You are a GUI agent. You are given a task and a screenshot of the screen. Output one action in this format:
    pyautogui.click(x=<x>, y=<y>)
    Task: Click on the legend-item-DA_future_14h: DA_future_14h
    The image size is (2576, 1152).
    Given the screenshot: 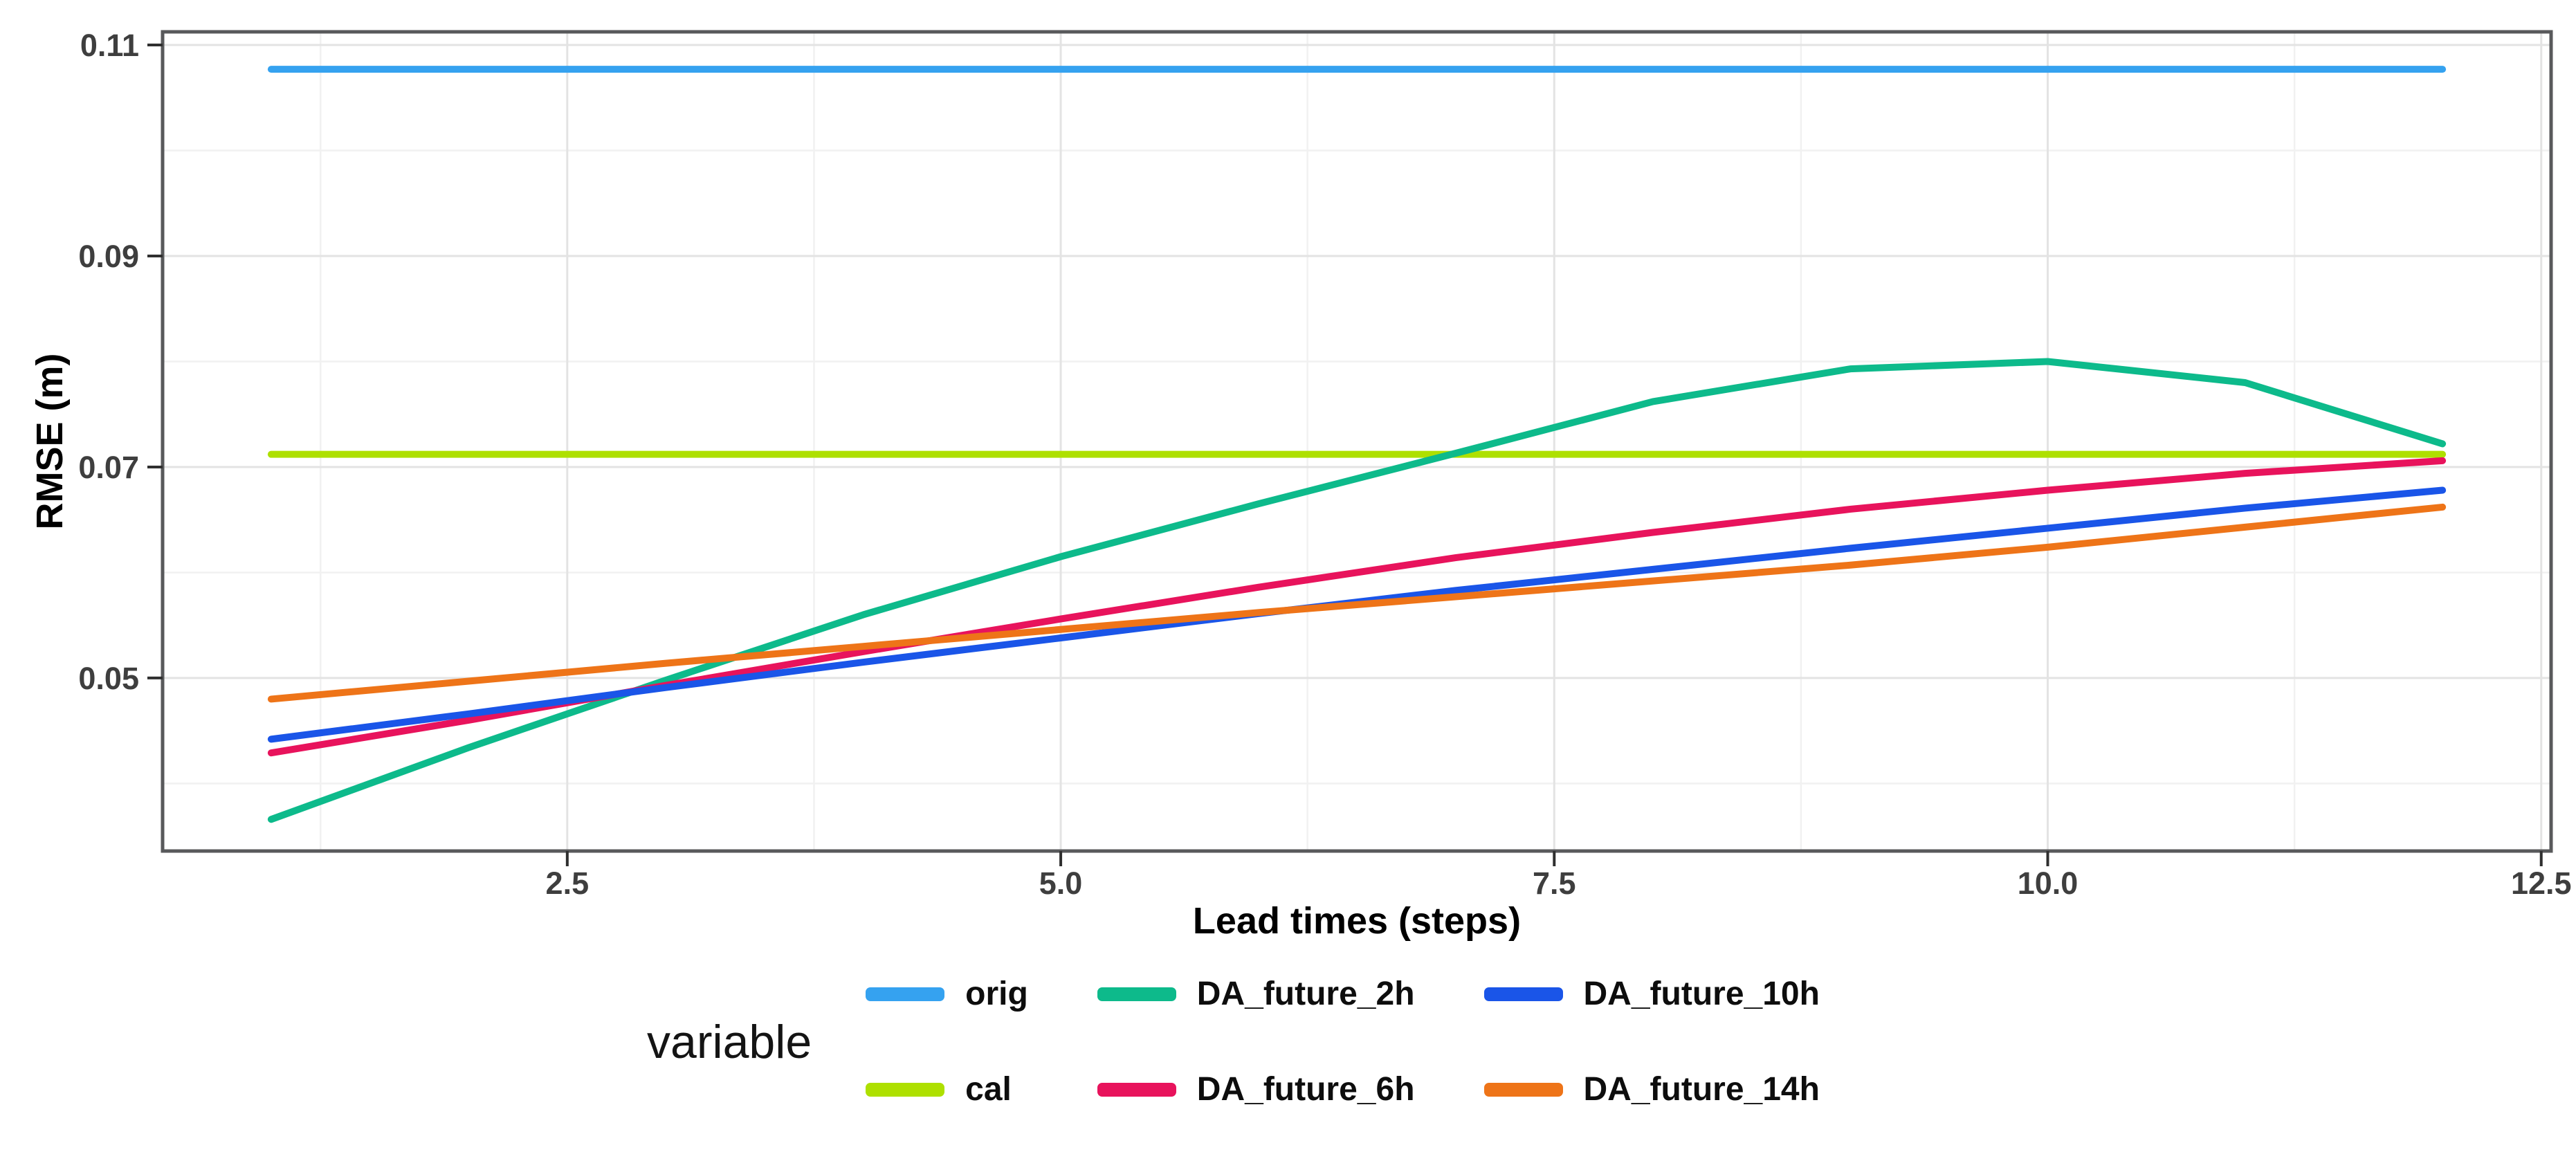 What is the action you would take?
    pyautogui.click(x=1652, y=1090)
    